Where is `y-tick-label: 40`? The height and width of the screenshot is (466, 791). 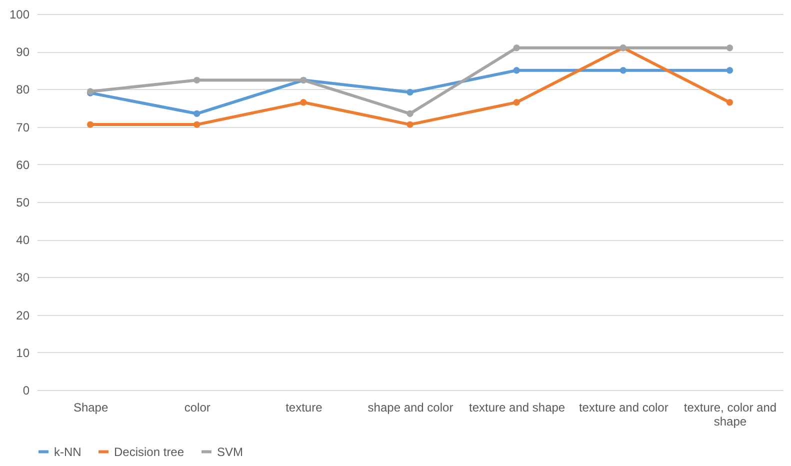 y-tick-label: 40 is located at coordinates (23, 240).